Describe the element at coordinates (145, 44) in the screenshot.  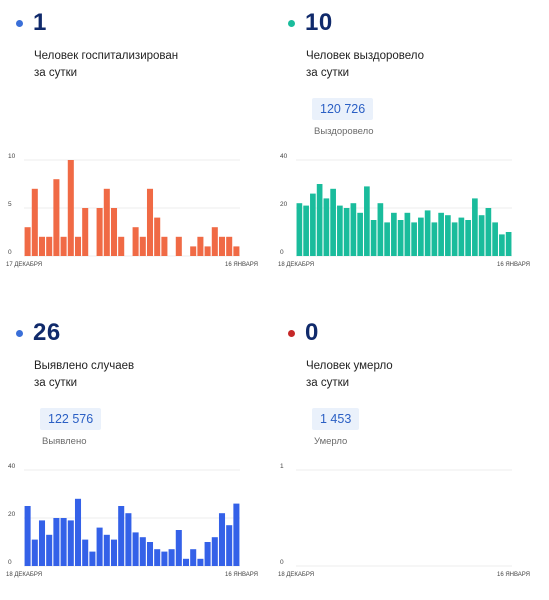
I see `hospitalized-panel: 1 Человек госпитализирован за сутки` at that location.